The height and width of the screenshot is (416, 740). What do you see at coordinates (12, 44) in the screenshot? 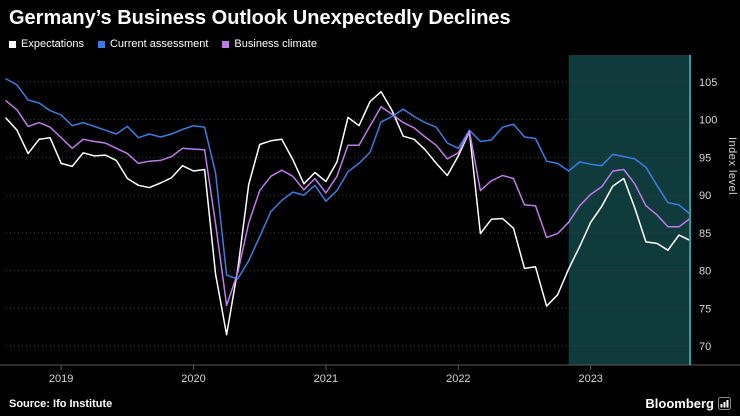
I see `expectations-swatch-icon` at bounding box center [12, 44].